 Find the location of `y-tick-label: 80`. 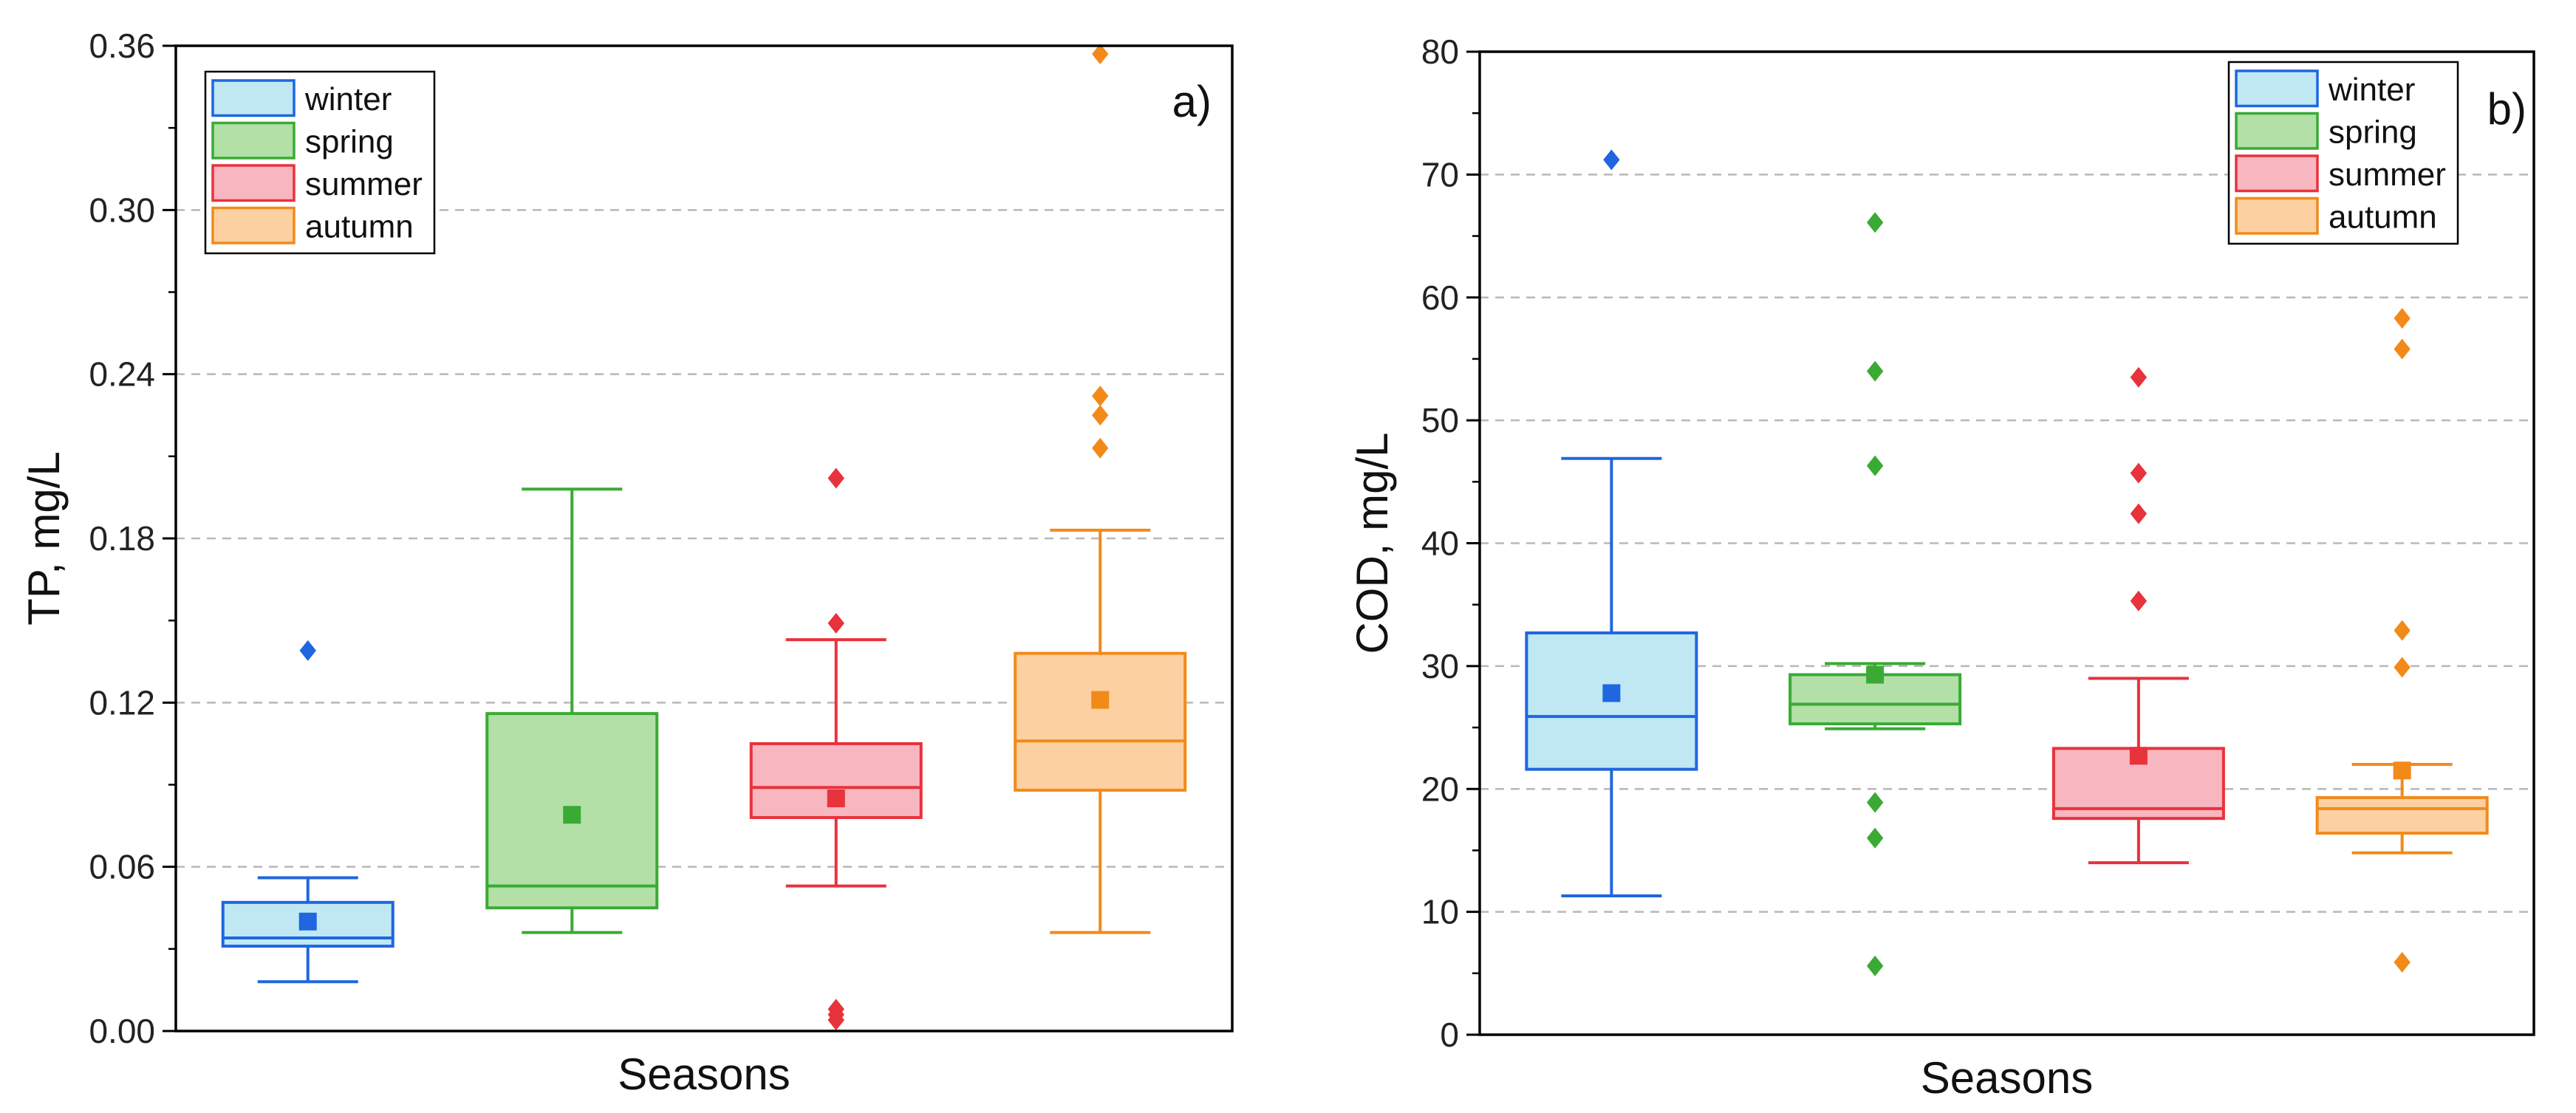

y-tick-label: 80 is located at coordinates (1440, 51).